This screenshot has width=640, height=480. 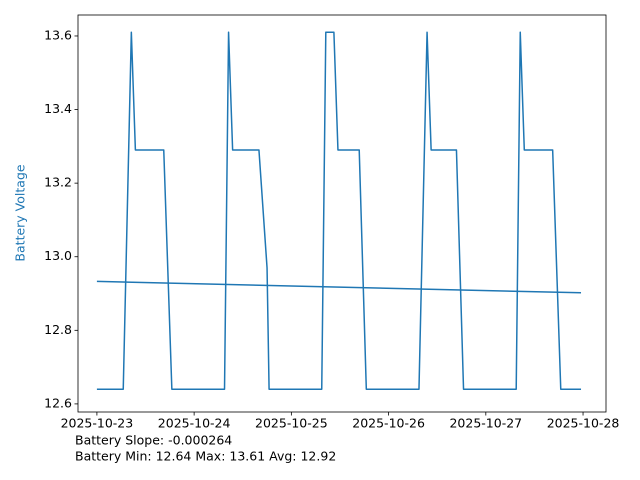 I want to click on x-tick-label: 2025-10-25, so click(x=291, y=423).